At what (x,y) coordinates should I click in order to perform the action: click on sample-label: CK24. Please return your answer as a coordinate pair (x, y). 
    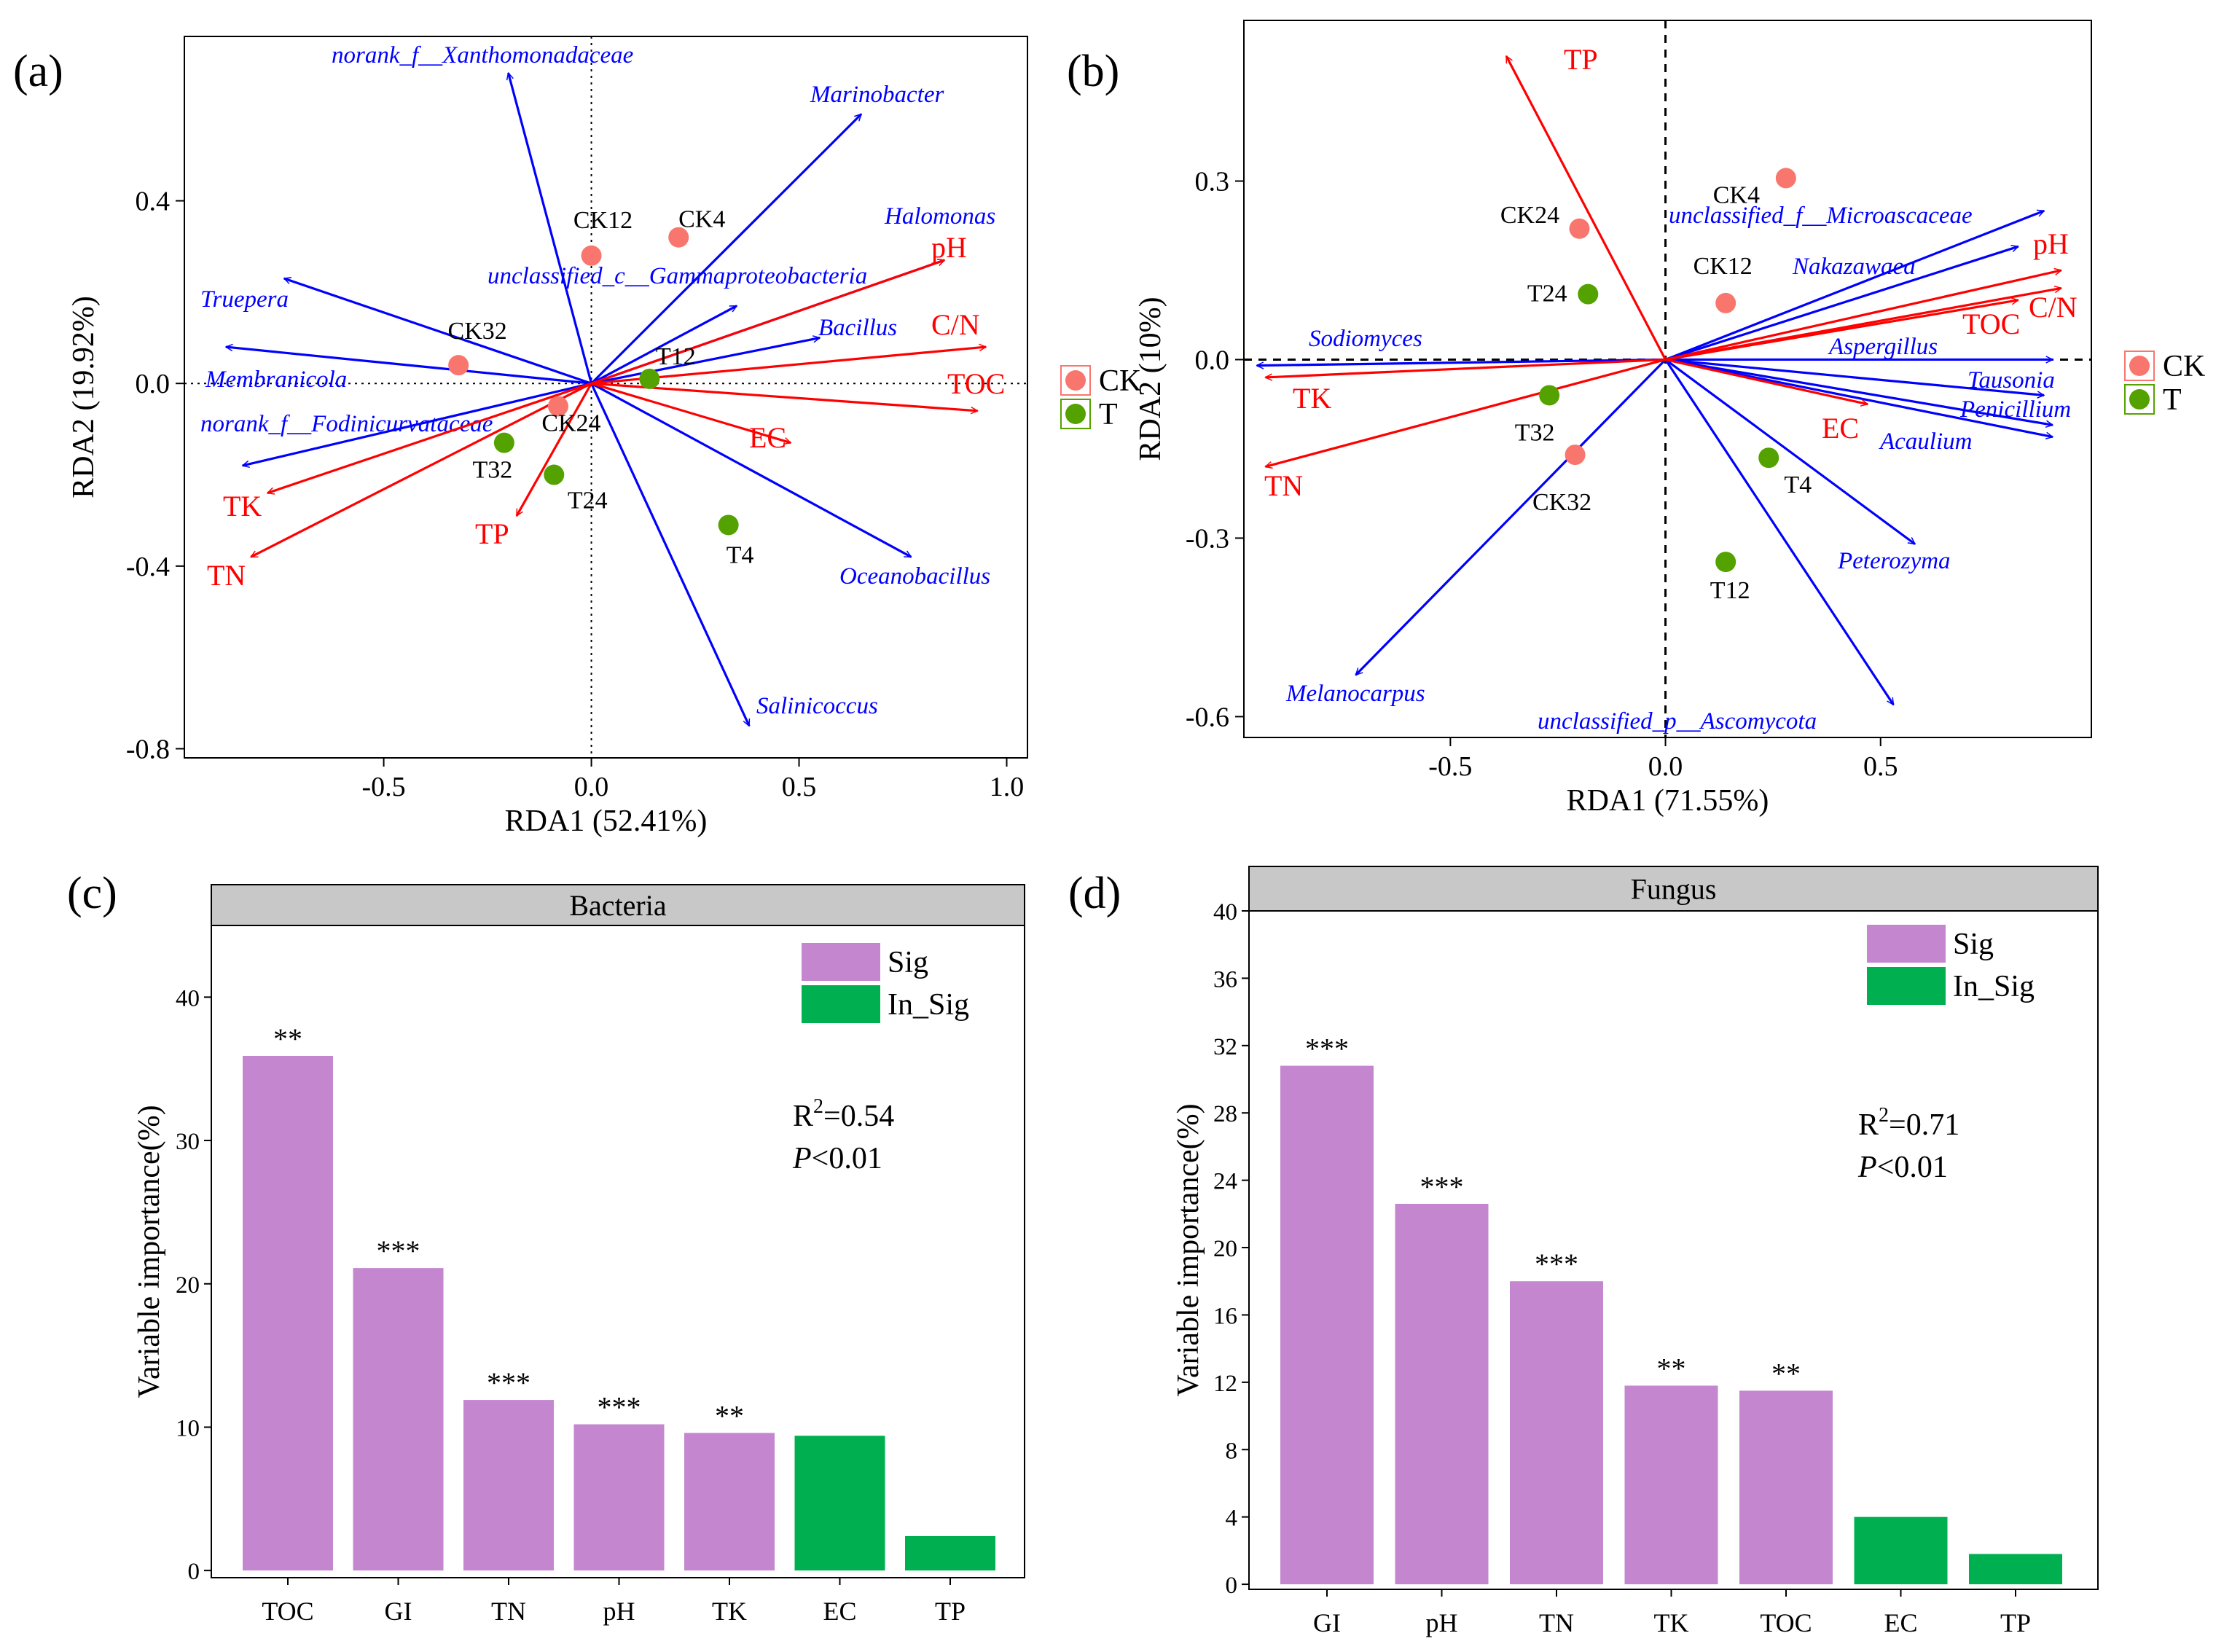
    Looking at the image, I should click on (571, 424).